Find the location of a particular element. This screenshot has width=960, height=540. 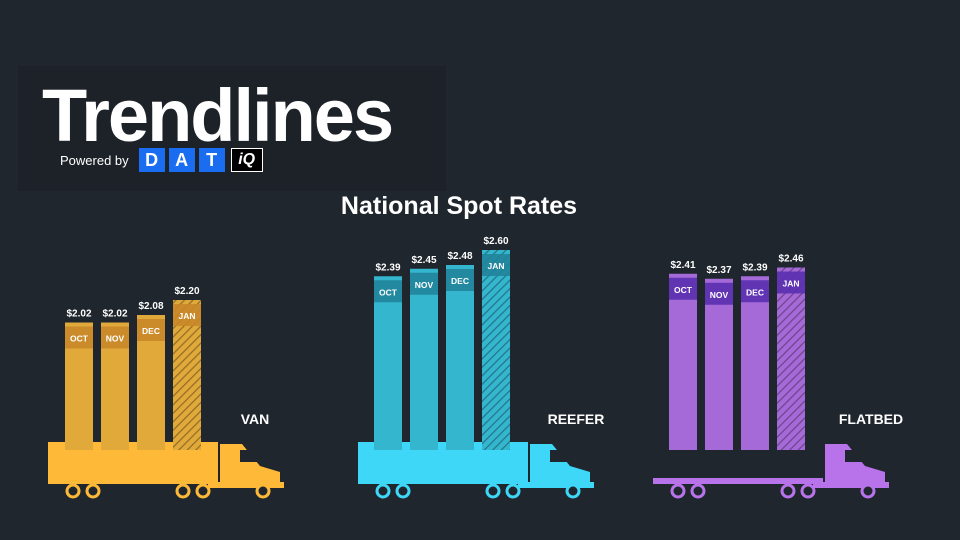

chart-title: National Spot Rates is located at coordinates (459, 206).